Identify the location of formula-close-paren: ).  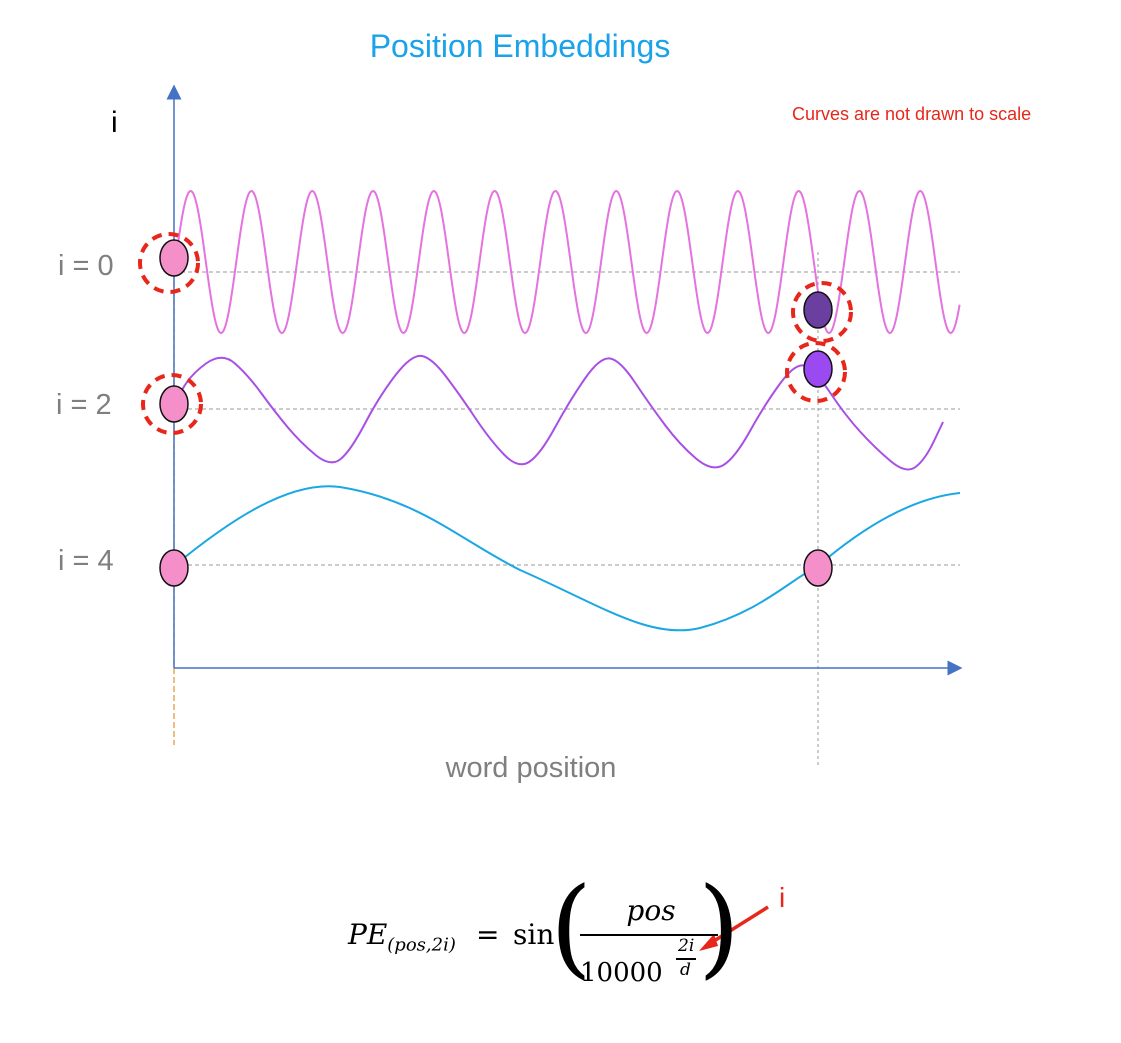
(719, 927).